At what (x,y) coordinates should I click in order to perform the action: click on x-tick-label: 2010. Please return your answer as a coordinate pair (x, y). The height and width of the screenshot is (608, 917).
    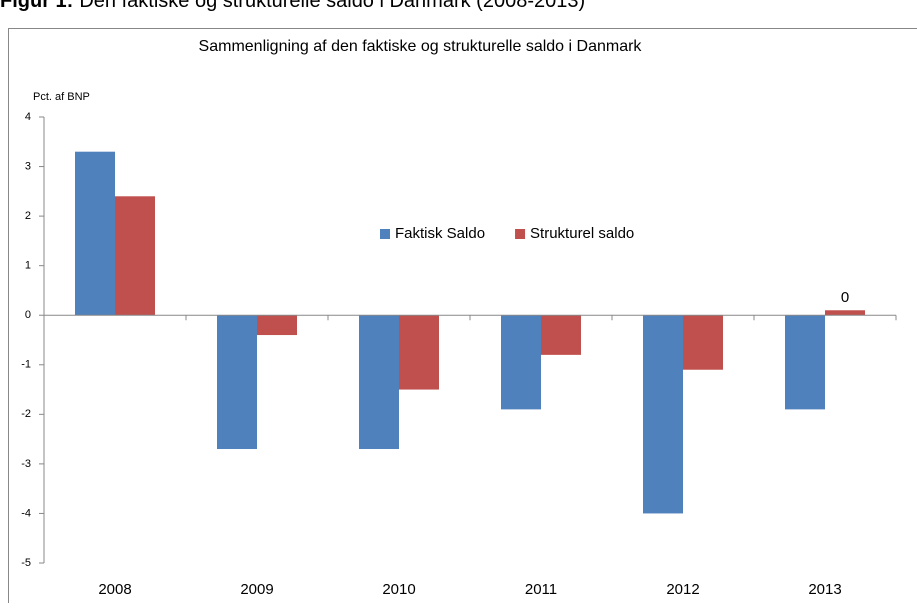
    Looking at the image, I should click on (398, 589).